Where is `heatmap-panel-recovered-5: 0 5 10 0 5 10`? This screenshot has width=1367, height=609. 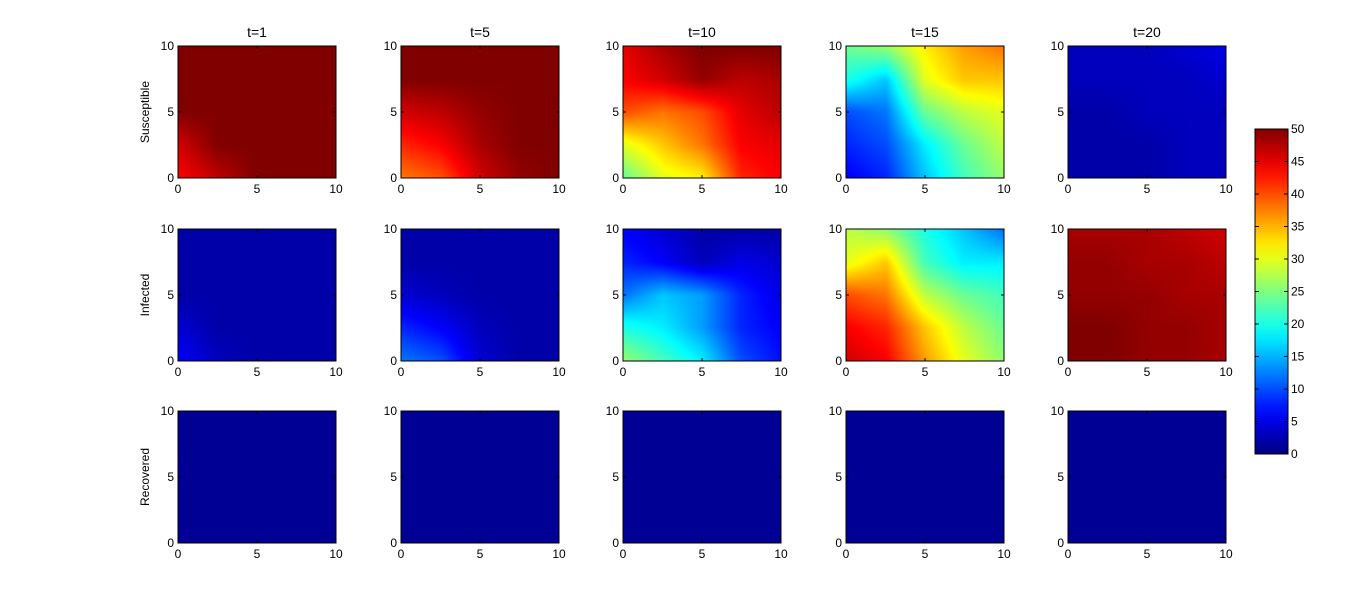 heatmap-panel-recovered-5: 0 5 10 0 5 10 is located at coordinates (1142, 482).